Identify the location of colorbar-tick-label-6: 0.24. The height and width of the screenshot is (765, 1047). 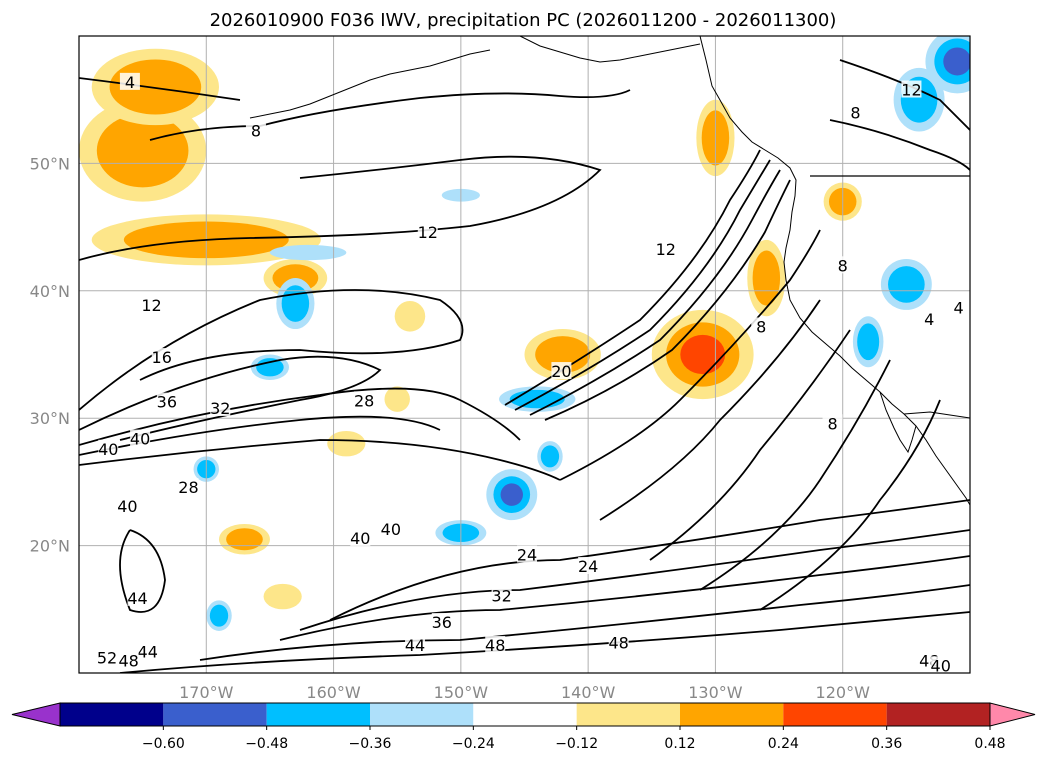
(783, 744).